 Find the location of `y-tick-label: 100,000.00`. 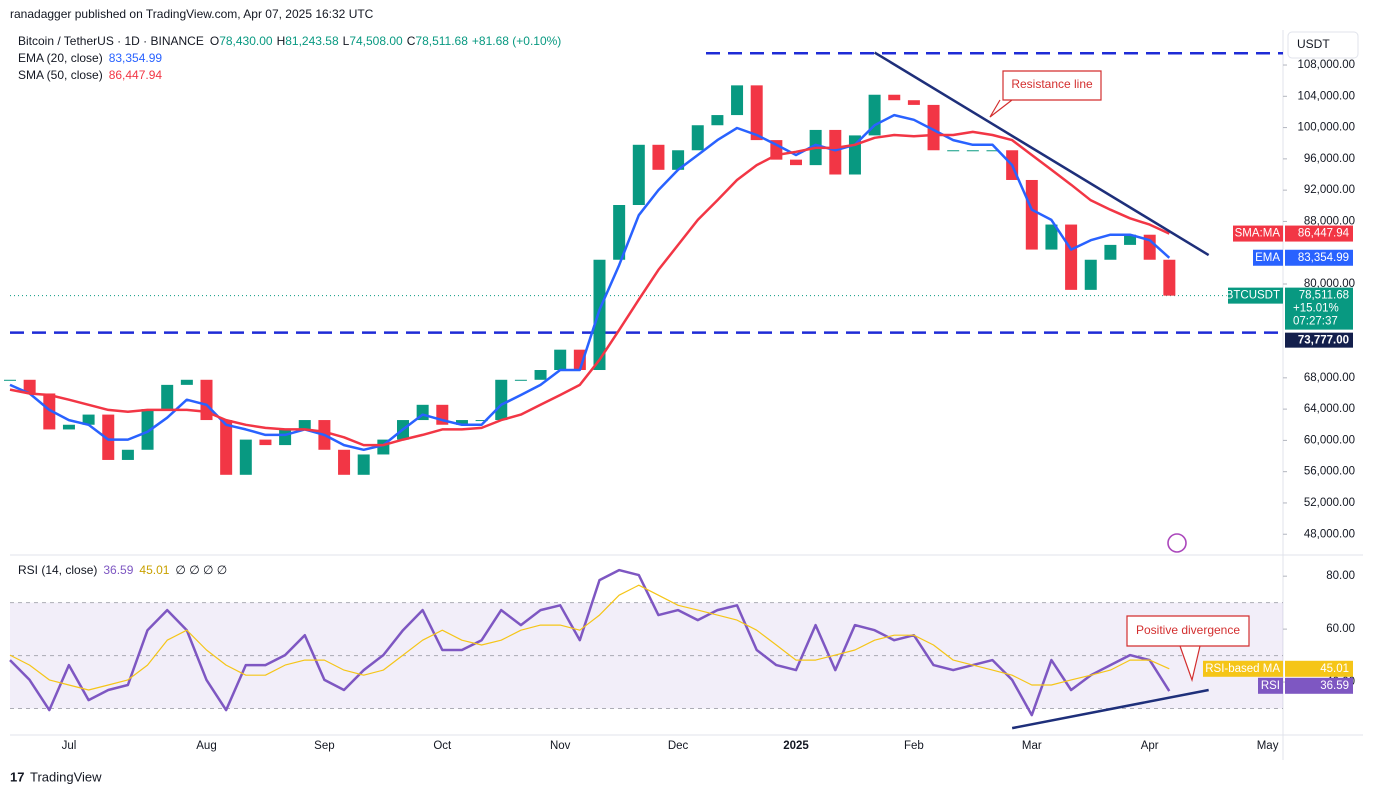

y-tick-label: 100,000.00 is located at coordinates (1326, 128).